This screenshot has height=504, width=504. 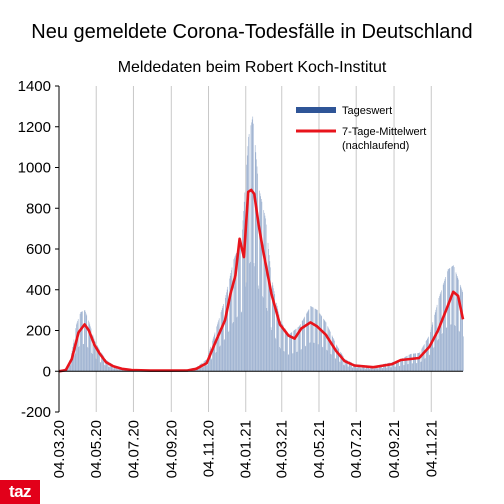 What do you see at coordinates (431, 448) in the screenshot?
I see `x-tick-label: 04.11.21` at bounding box center [431, 448].